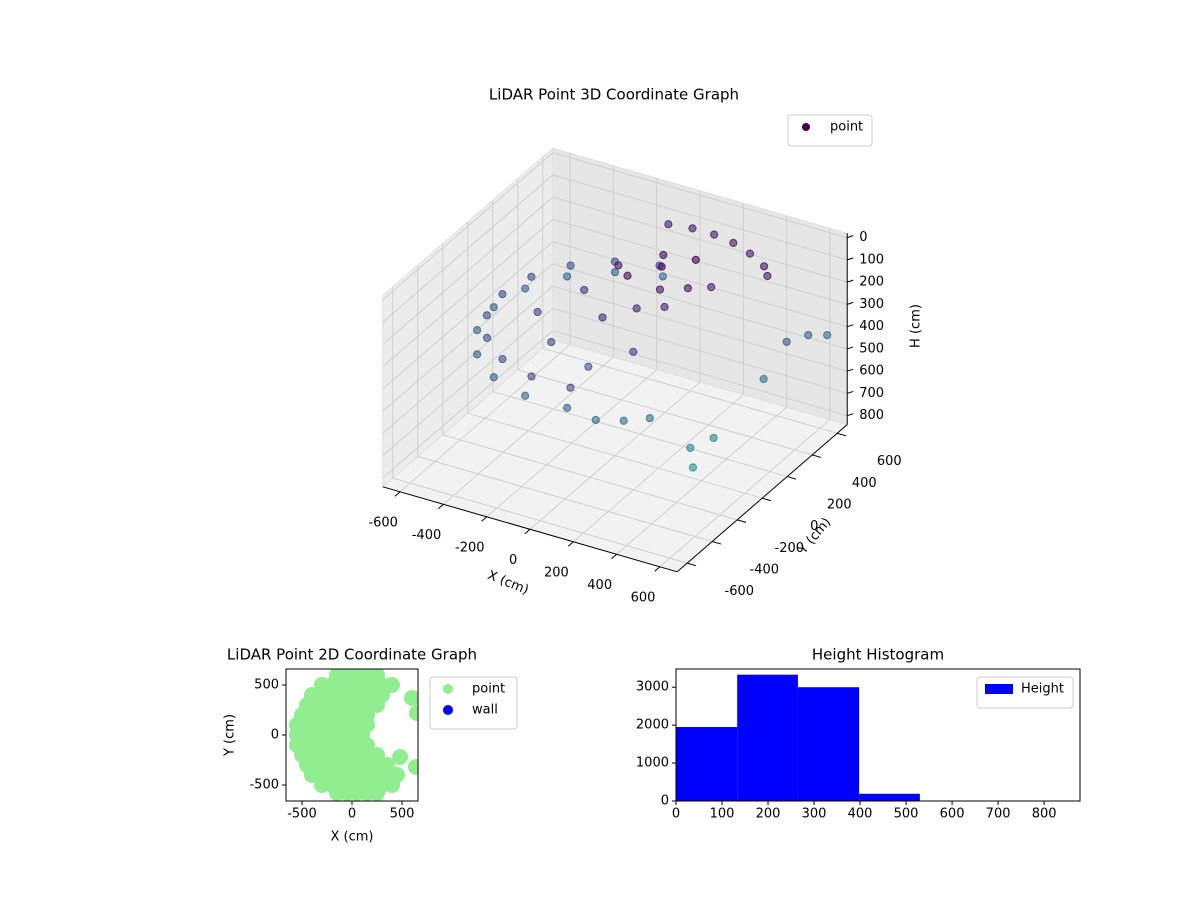 Image resolution: width=1200 pixels, height=900 pixels. I want to click on x-tick-label: 200, so click(768, 814).